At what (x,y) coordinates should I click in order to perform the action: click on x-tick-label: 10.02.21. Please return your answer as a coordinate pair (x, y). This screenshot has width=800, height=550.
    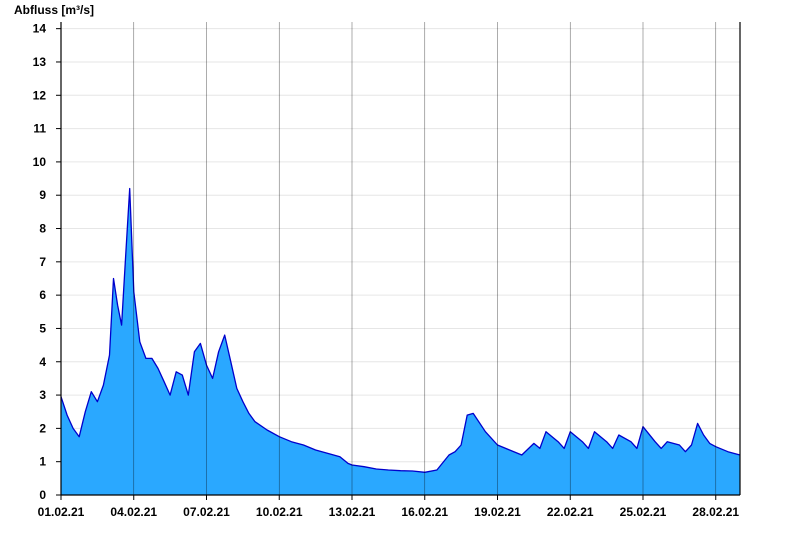
    Looking at the image, I should click on (279, 512).